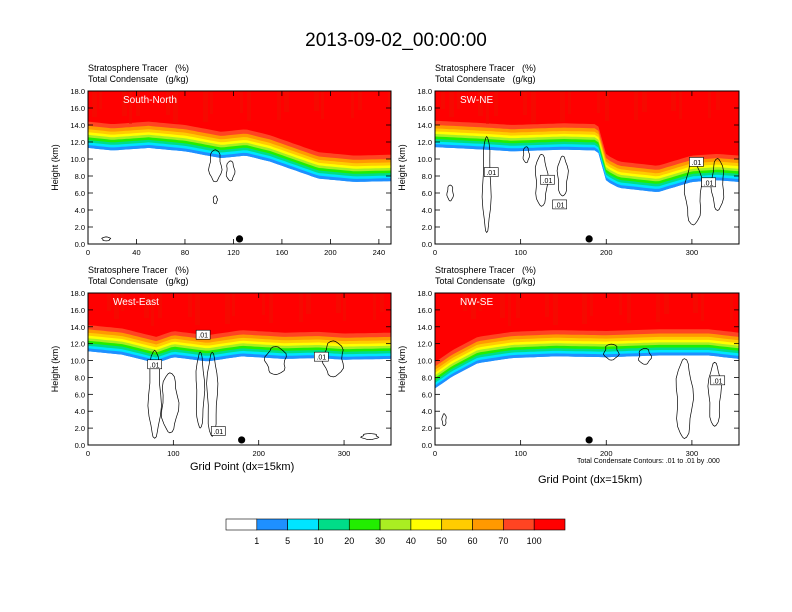  I want to click on colorbar-label: 30, so click(380, 541).